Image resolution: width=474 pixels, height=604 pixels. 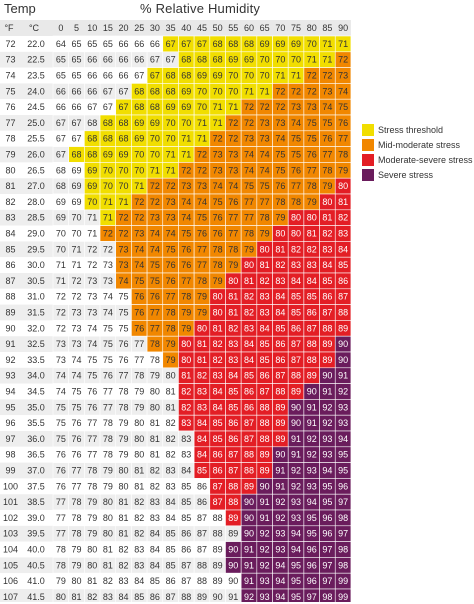 I want to click on heat-cell-value: 87, so click(x=280, y=376).